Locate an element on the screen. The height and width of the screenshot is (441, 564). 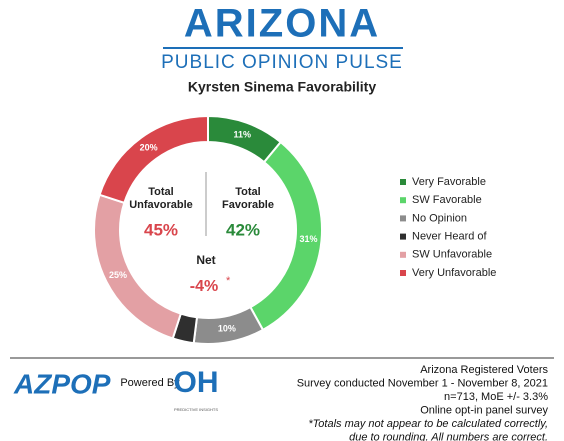
footer-logo: AZPOP is located at coordinates (62, 383).